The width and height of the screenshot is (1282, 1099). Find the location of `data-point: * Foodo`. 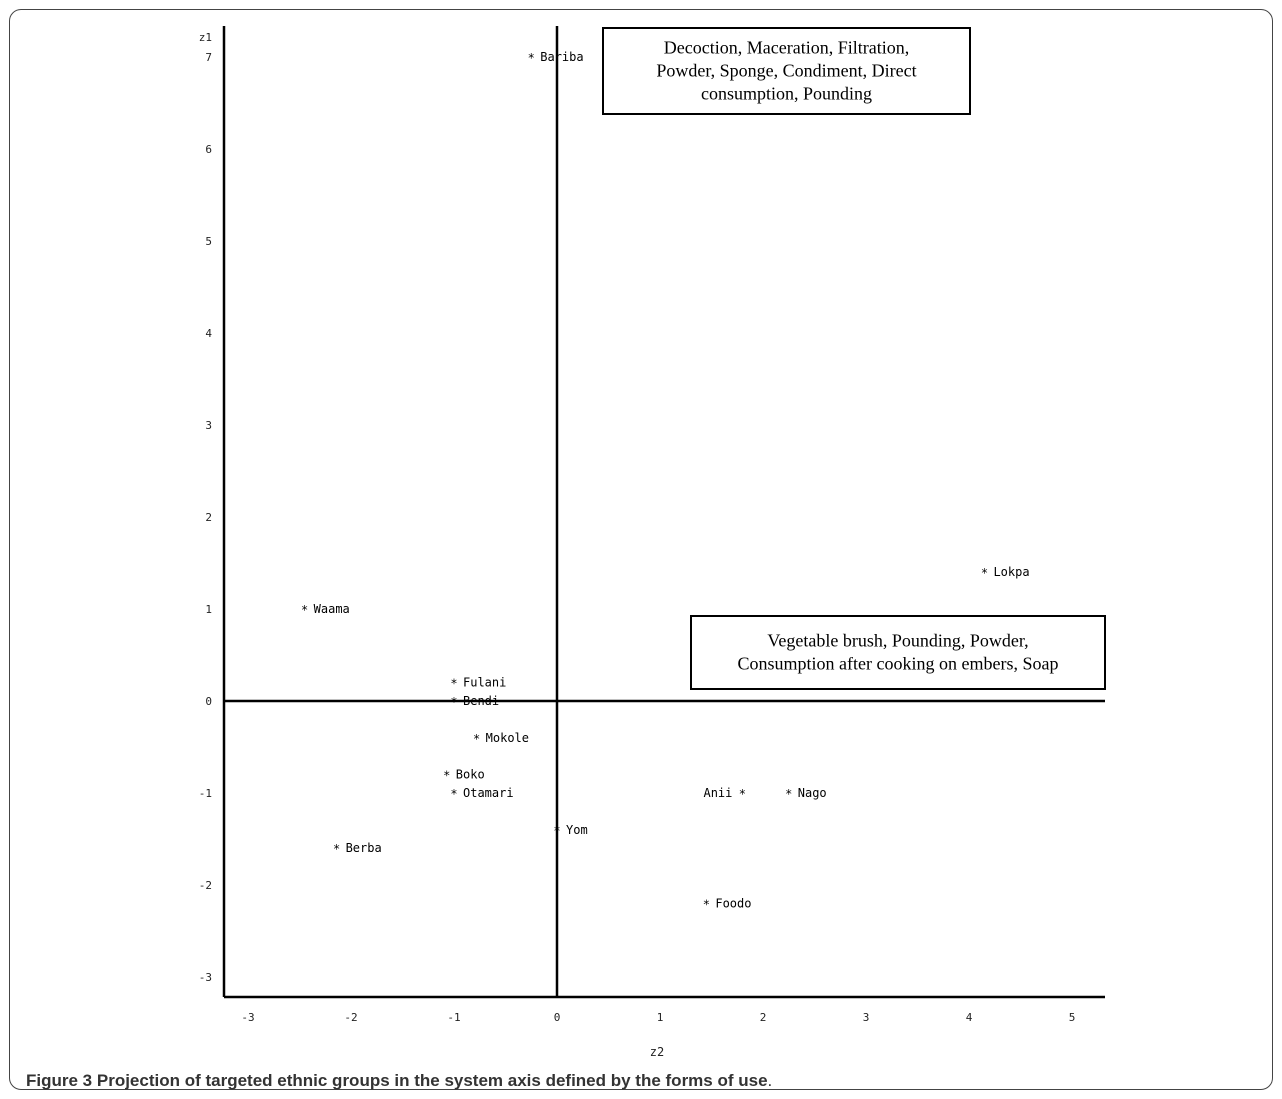

data-point: * Foodo is located at coordinates (727, 903).